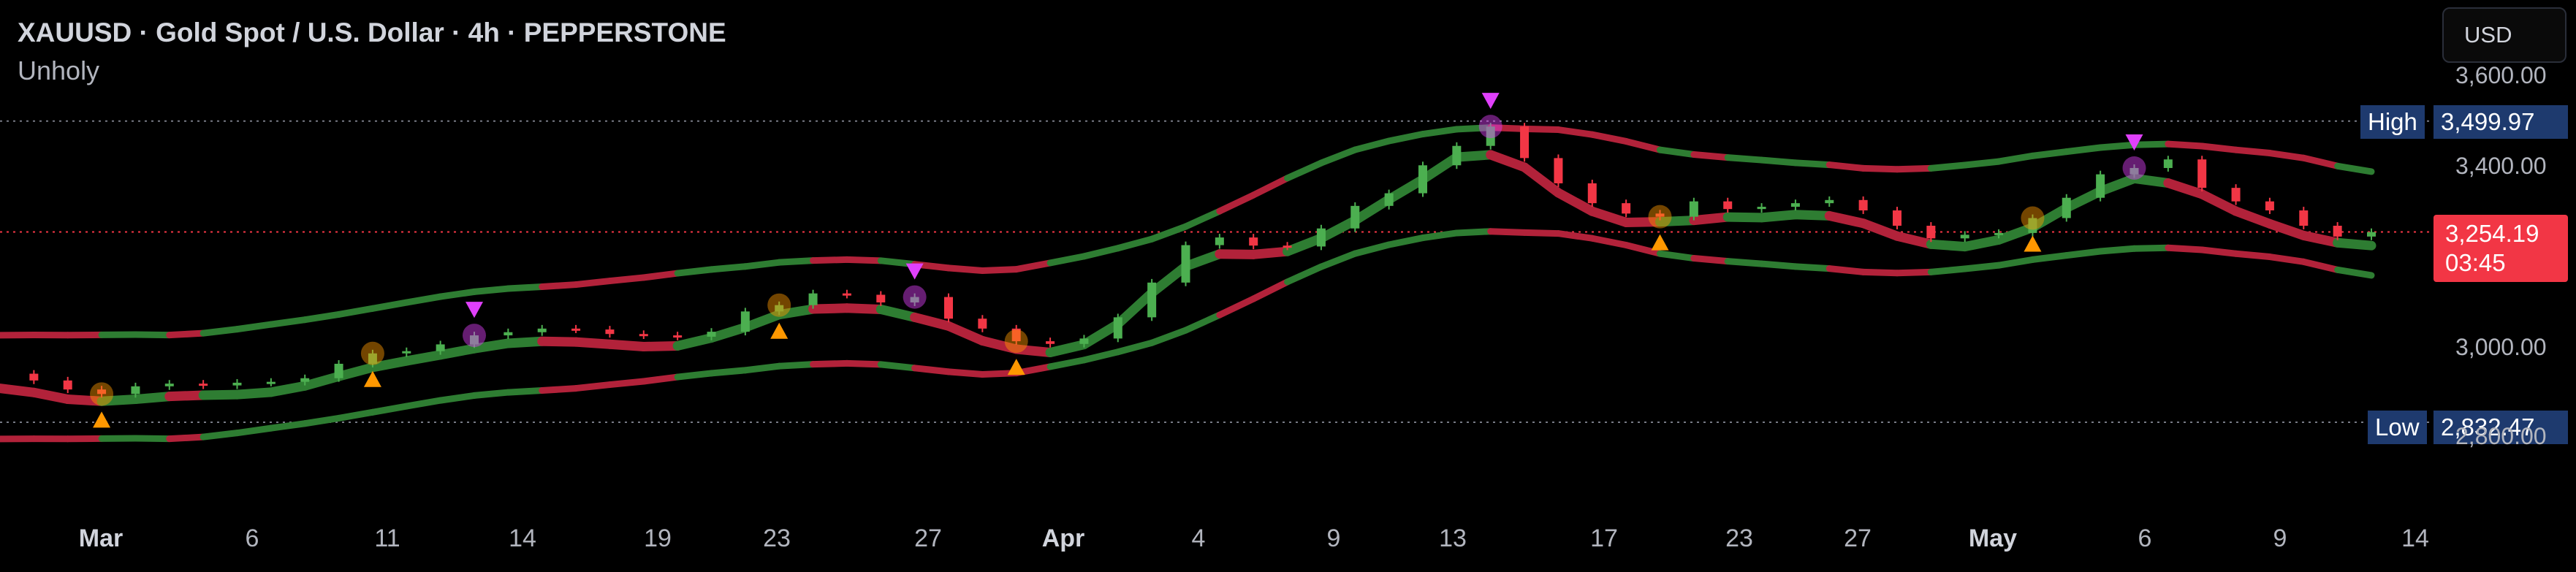  Describe the element at coordinates (2504, 35) in the screenshot. I see `currency-button: USD` at that location.